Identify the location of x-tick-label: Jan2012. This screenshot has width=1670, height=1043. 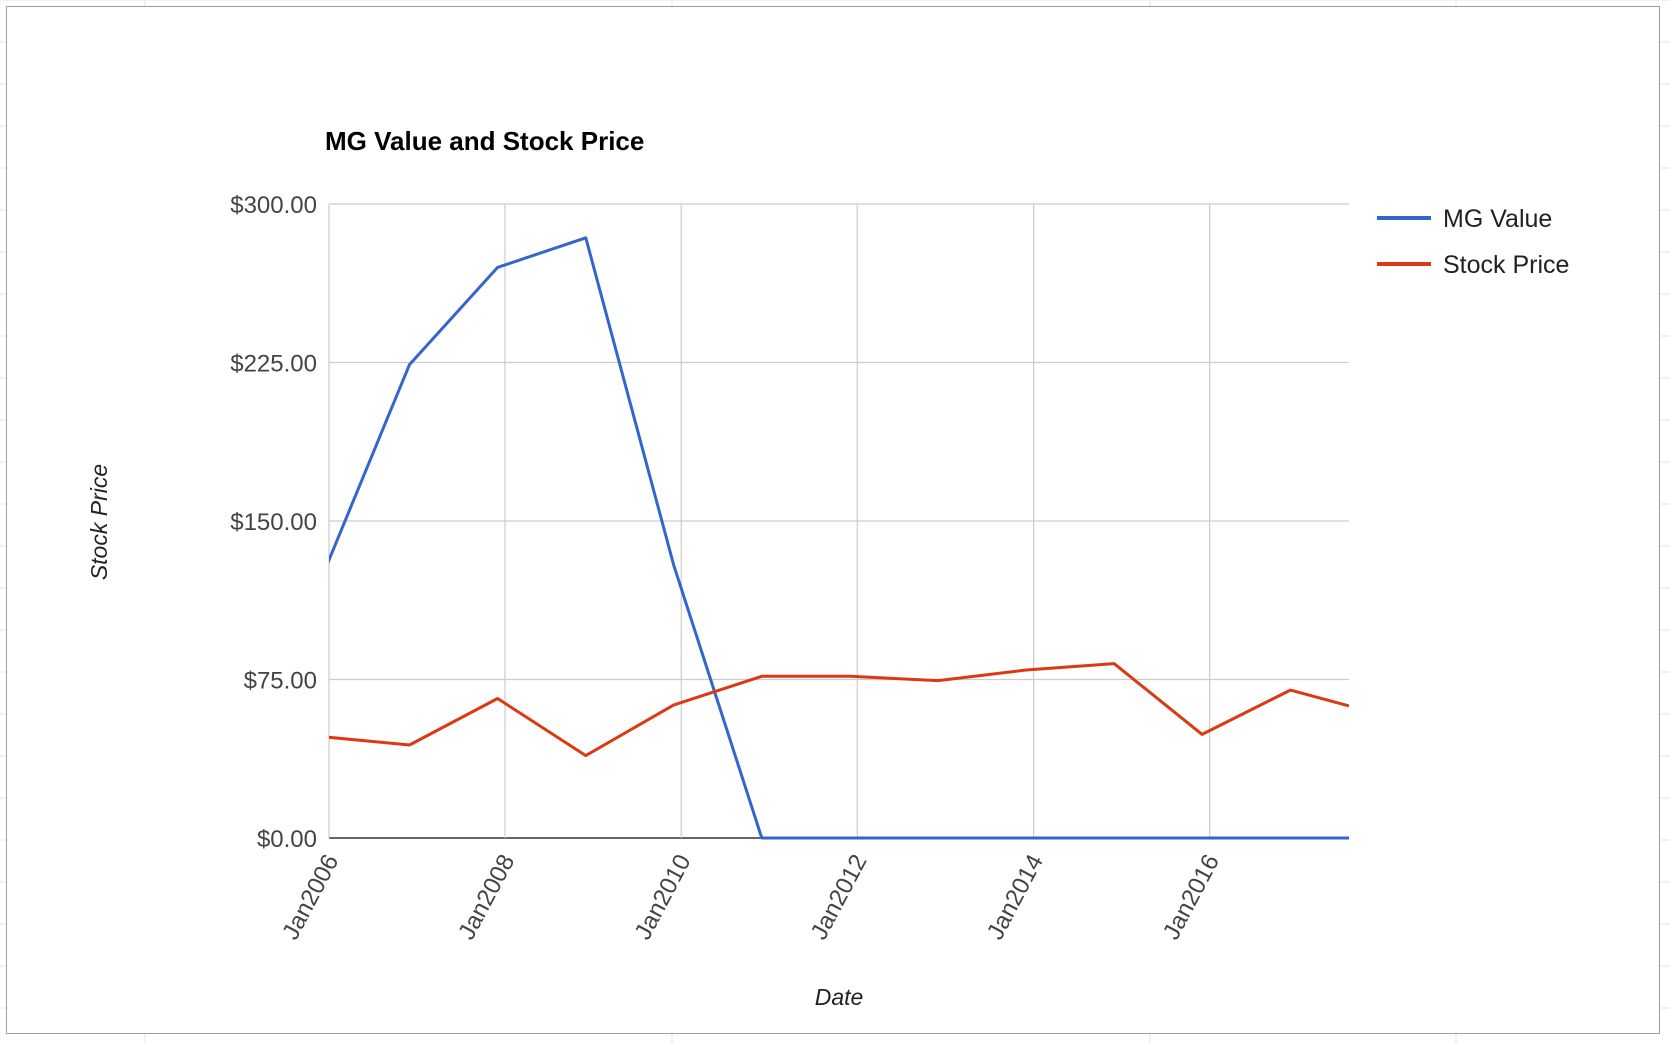
(839, 897).